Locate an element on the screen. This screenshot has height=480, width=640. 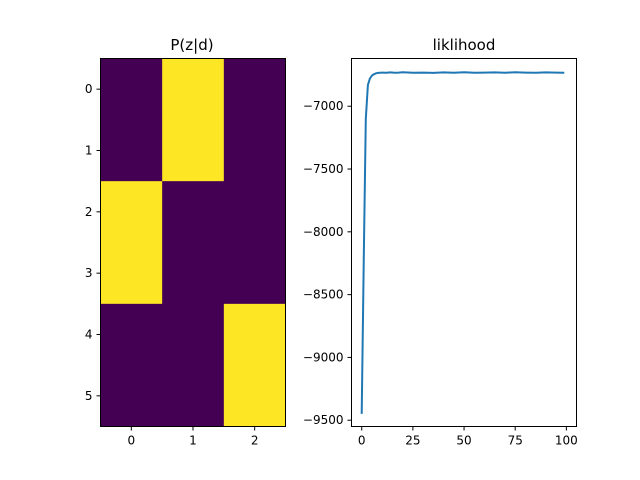
heatmap-y-tick-label: 1 is located at coordinates (89, 151).